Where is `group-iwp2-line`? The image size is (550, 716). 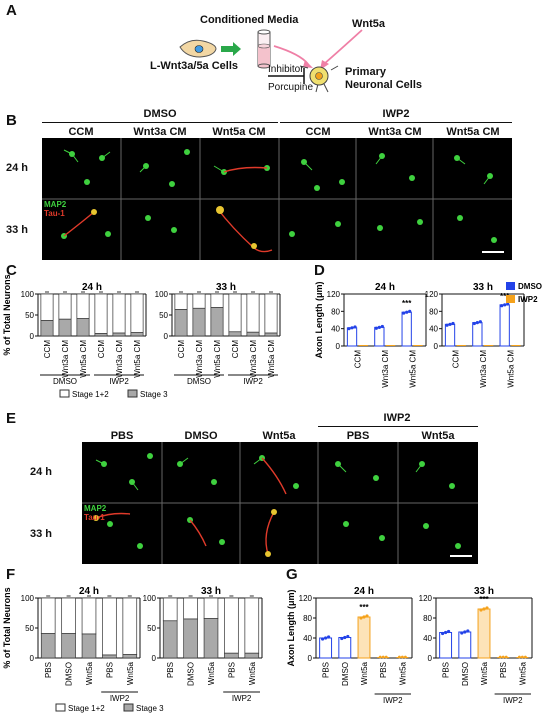 group-iwp2-line is located at coordinates (398, 426).